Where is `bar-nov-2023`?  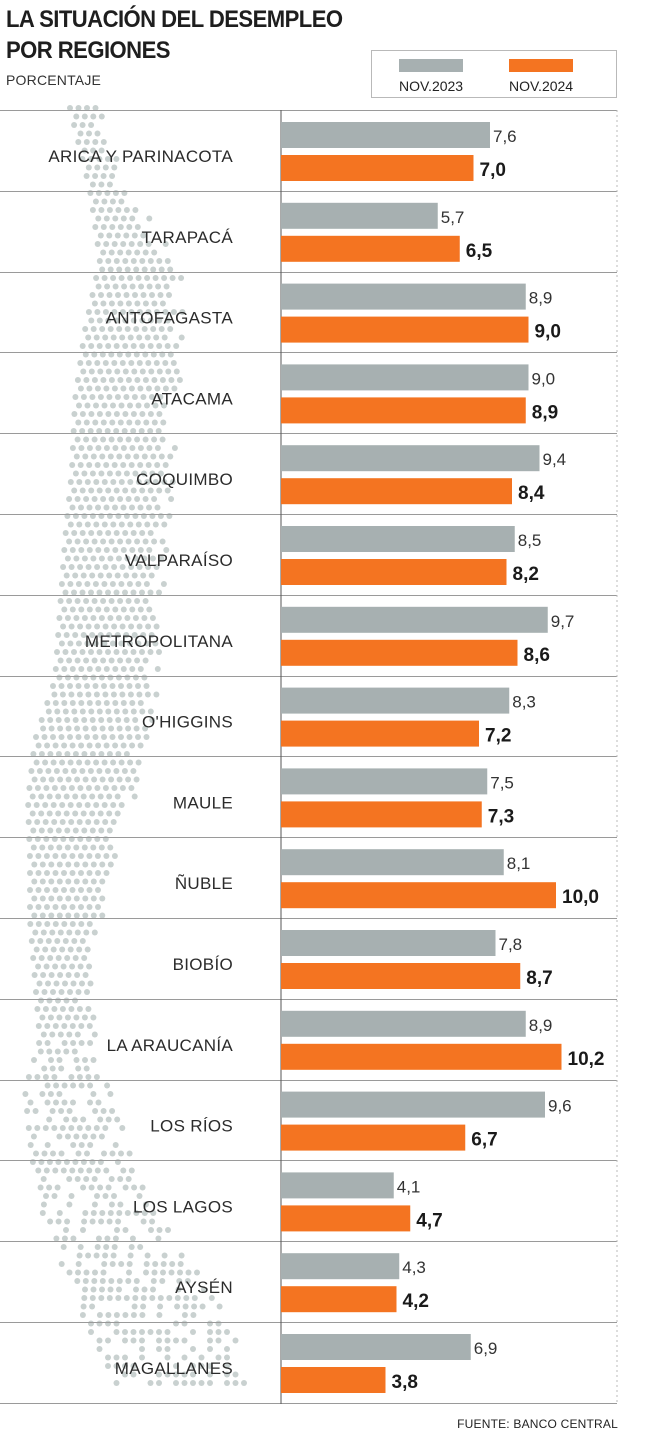
bar-nov-2023 is located at coordinates (398, 539).